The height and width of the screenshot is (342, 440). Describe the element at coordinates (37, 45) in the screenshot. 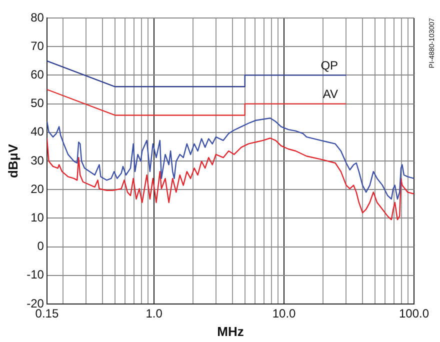

I see `y-tick-label: 70` at that location.